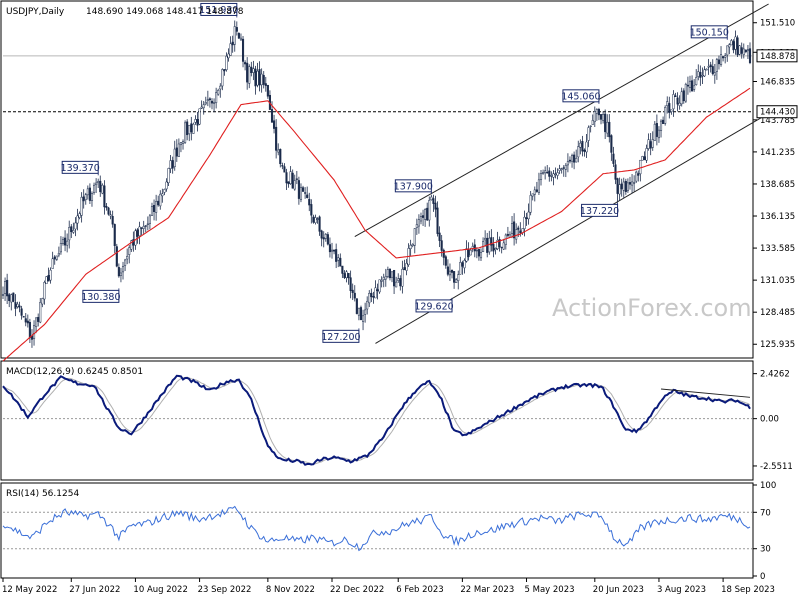 Image resolution: width=800 pixels, height=600 pixels. What do you see at coordinates (550, 590) in the screenshot?
I see `x-tick-label: 5 May 2023` at bounding box center [550, 590].